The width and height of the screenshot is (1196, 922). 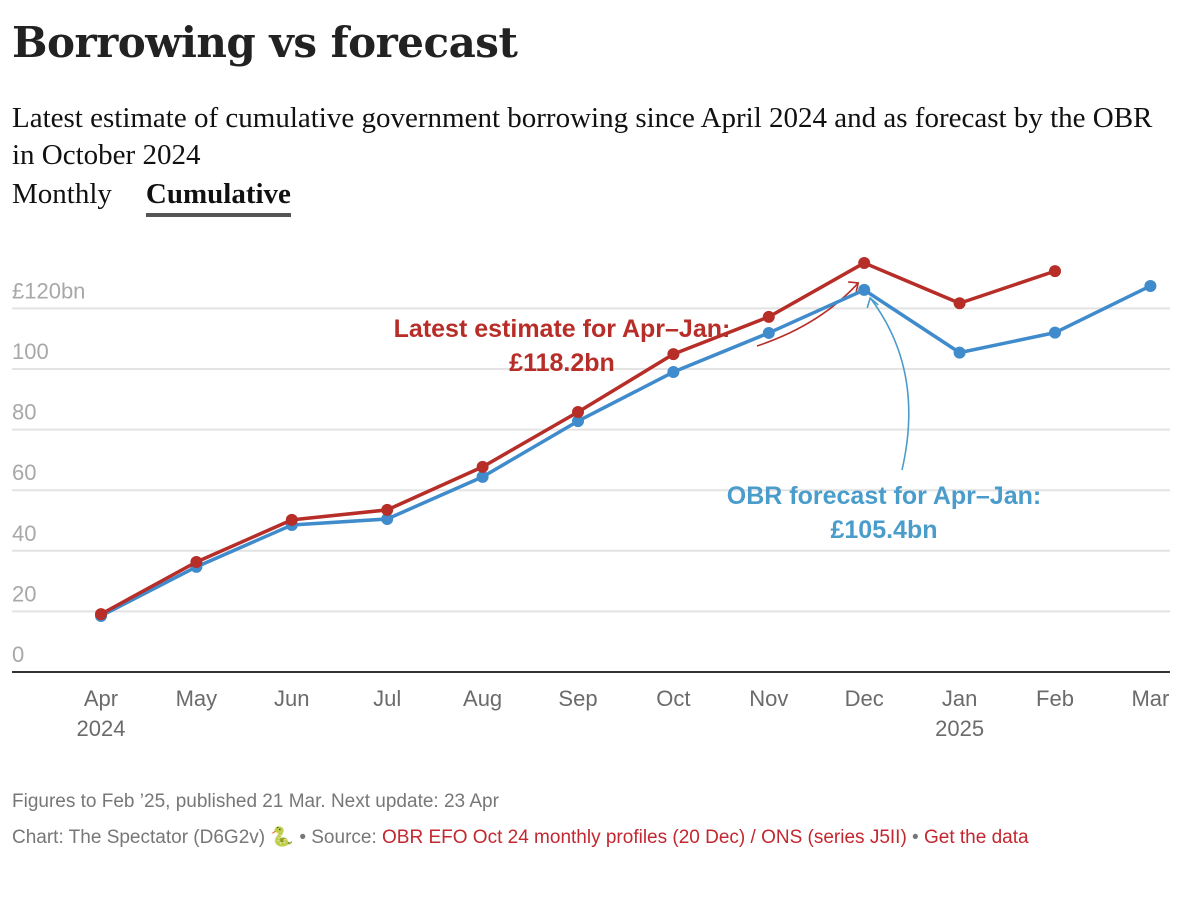 What do you see at coordinates (1150, 698) in the screenshot?
I see `x-tick-label: Mar` at bounding box center [1150, 698].